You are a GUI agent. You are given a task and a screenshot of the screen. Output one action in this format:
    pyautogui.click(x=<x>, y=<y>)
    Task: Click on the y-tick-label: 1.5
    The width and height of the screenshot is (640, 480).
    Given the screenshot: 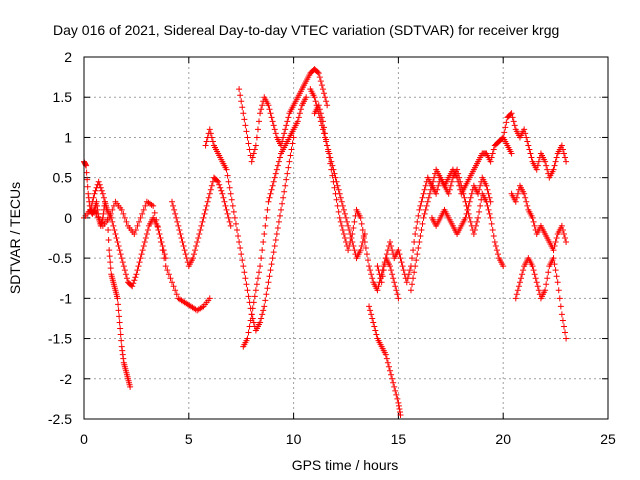 What is the action you would take?
    pyautogui.click(x=63, y=97)
    